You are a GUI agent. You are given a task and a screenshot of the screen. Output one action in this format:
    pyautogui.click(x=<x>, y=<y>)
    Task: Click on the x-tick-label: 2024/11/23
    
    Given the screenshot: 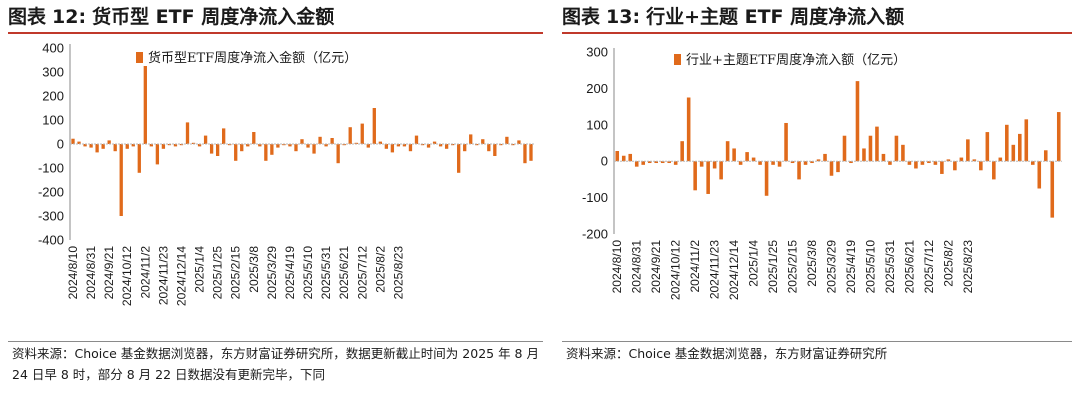 What is the action you would take?
    pyautogui.click(x=163, y=275)
    